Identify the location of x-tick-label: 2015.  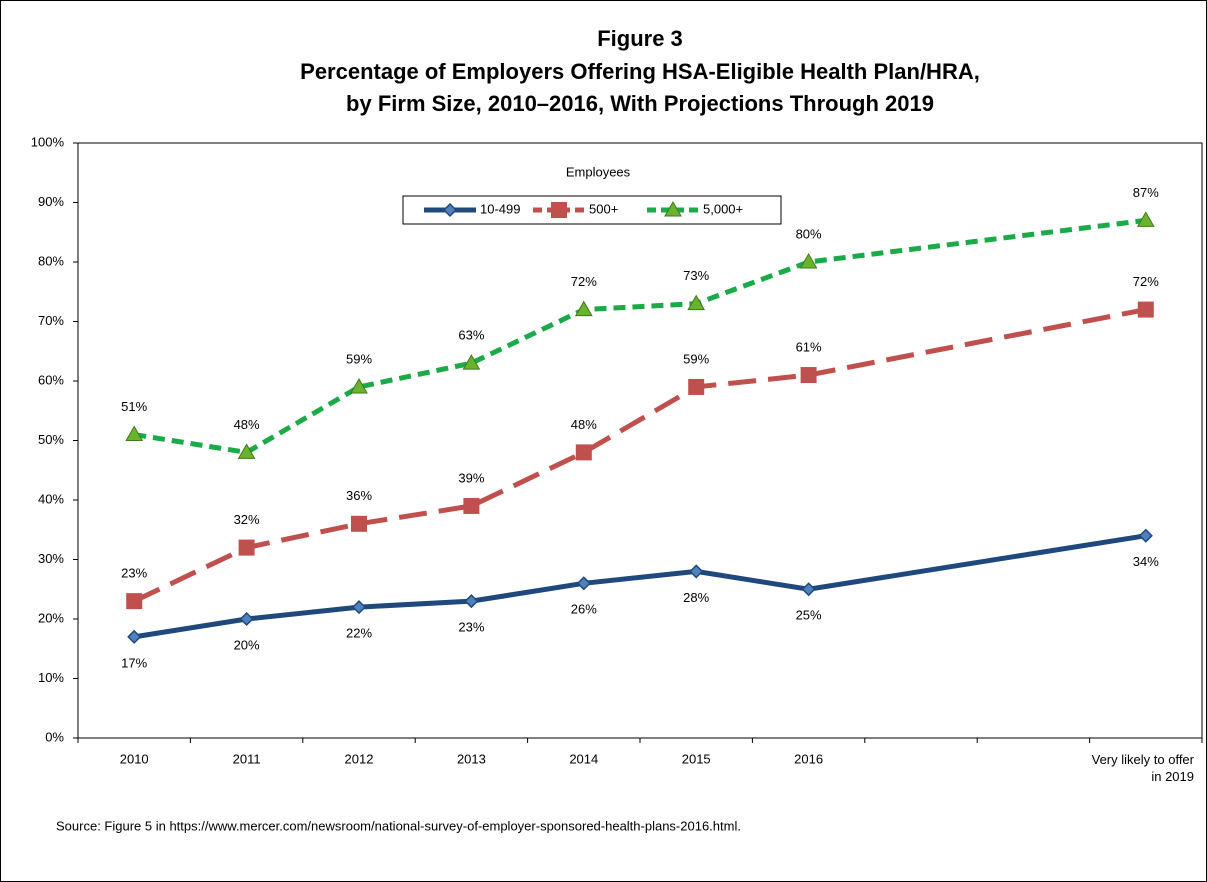
(696, 758).